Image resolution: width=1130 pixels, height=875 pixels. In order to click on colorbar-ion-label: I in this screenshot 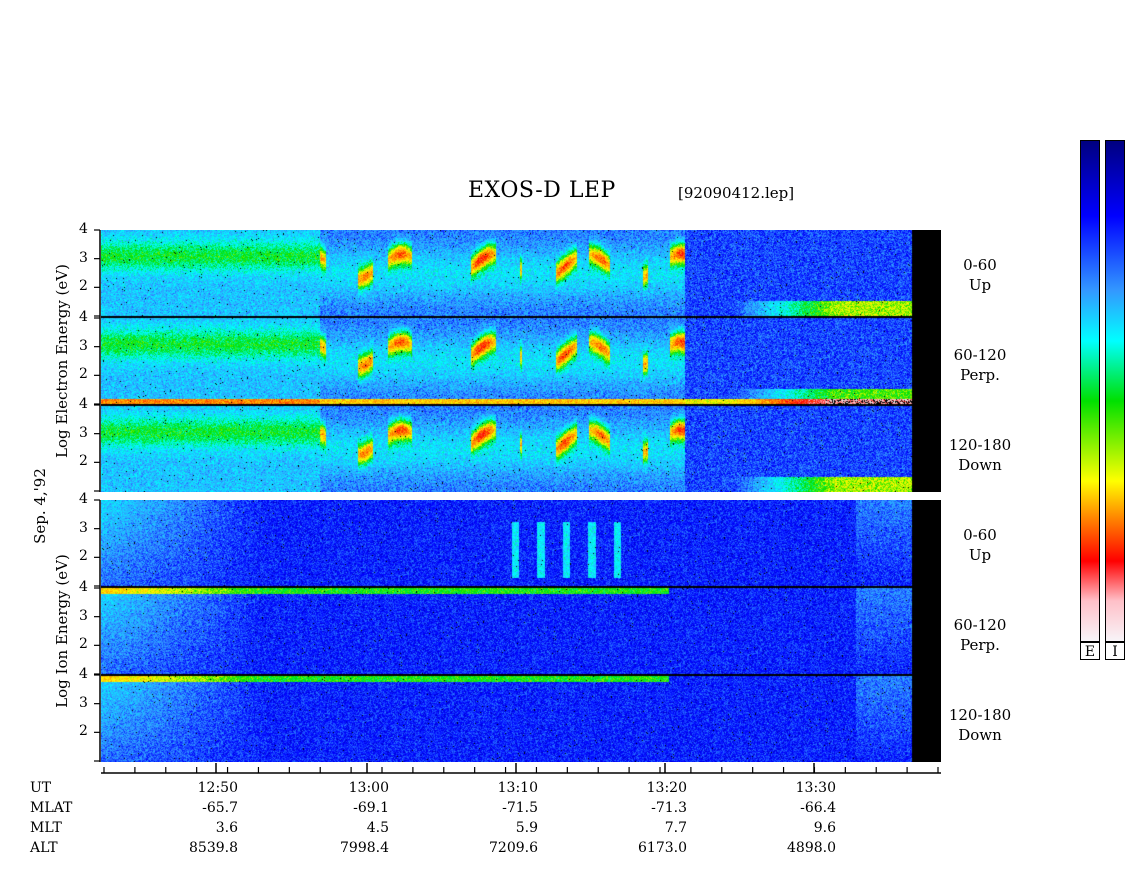, I will do `click(1115, 651)`.